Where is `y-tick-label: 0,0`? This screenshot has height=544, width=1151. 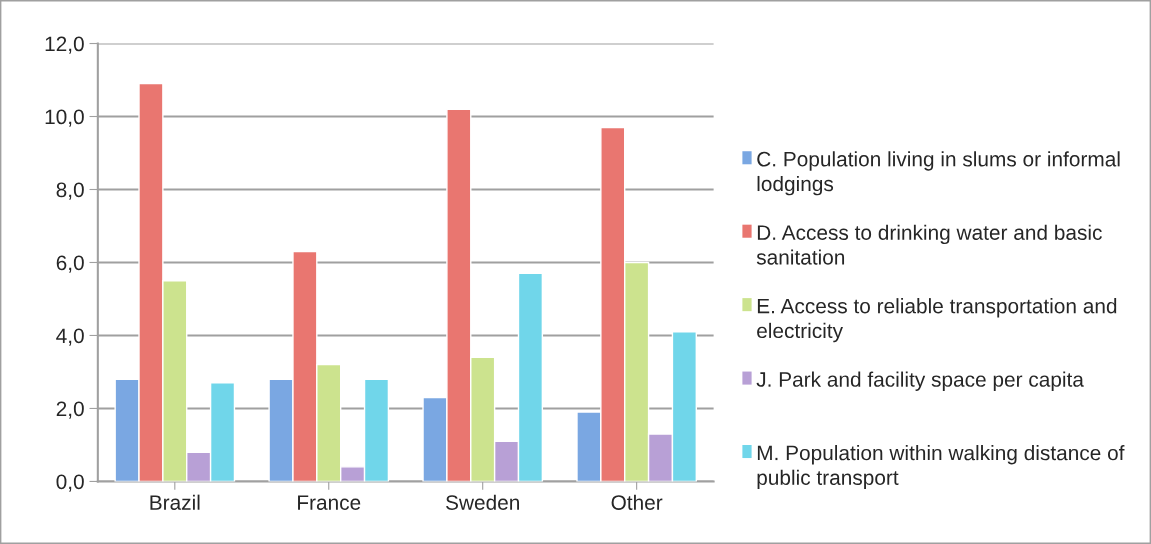
y-tick-label: 0,0 is located at coordinates (70, 483).